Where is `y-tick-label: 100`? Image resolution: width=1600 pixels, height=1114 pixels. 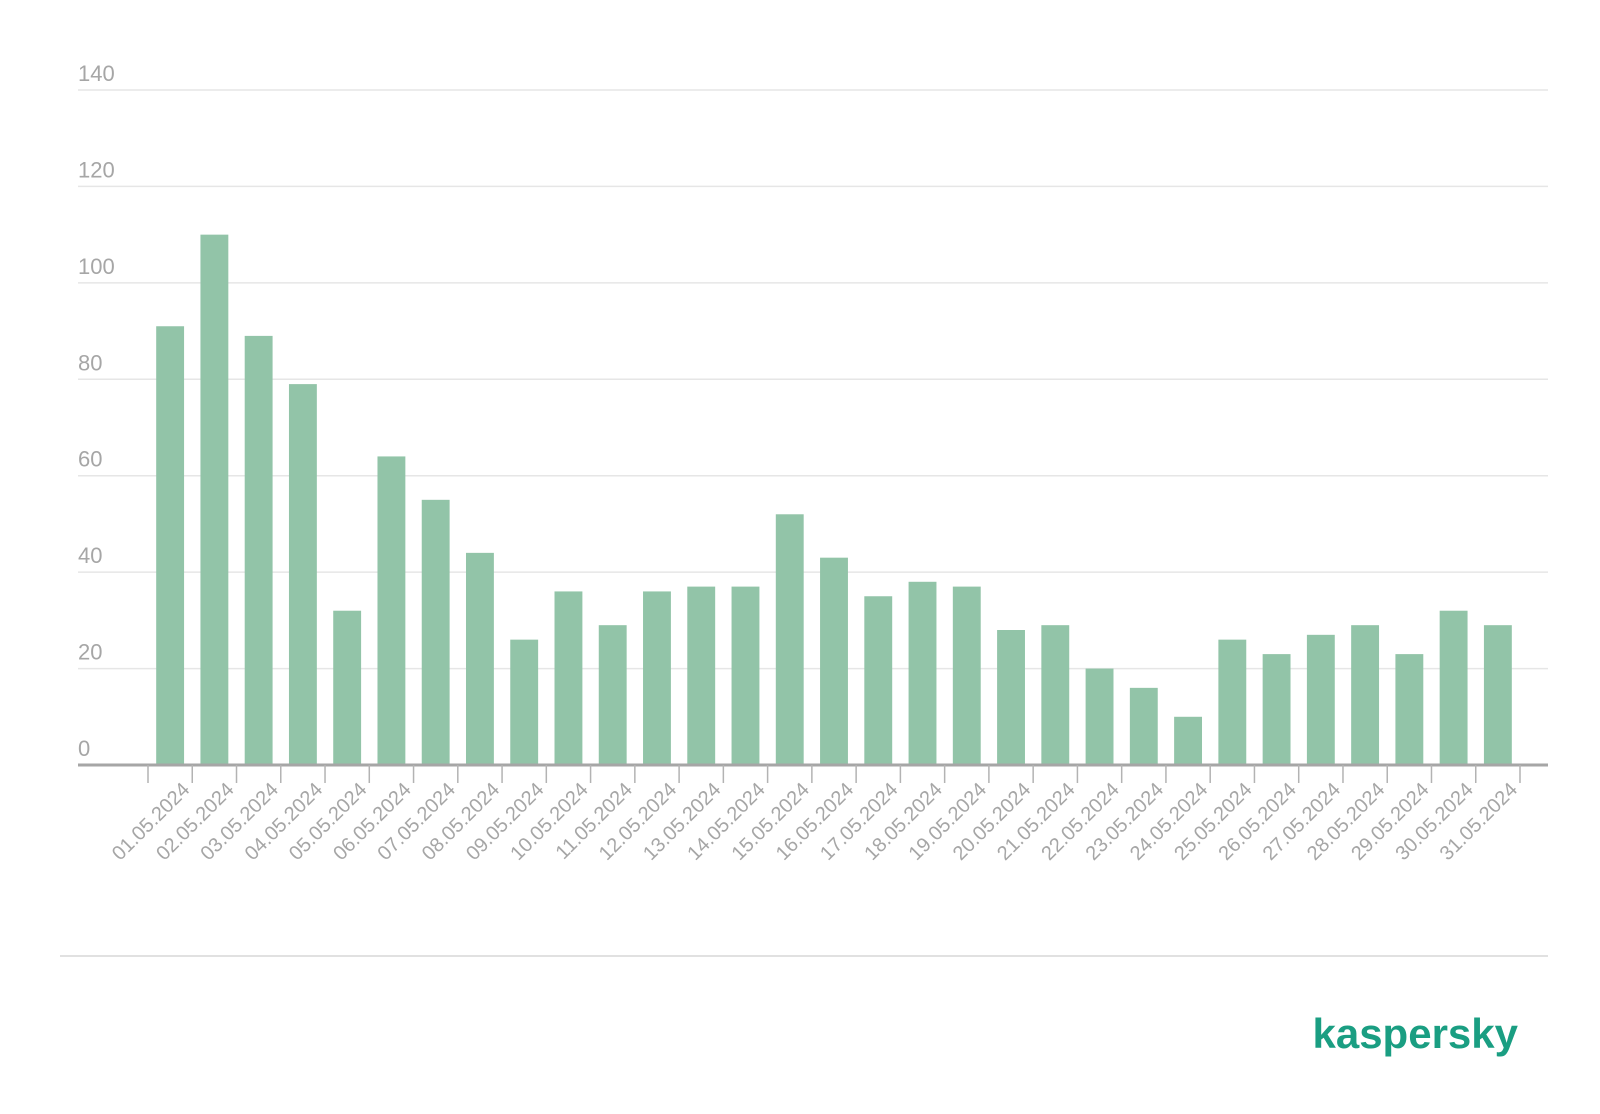
y-tick-label: 100 is located at coordinates (96, 266).